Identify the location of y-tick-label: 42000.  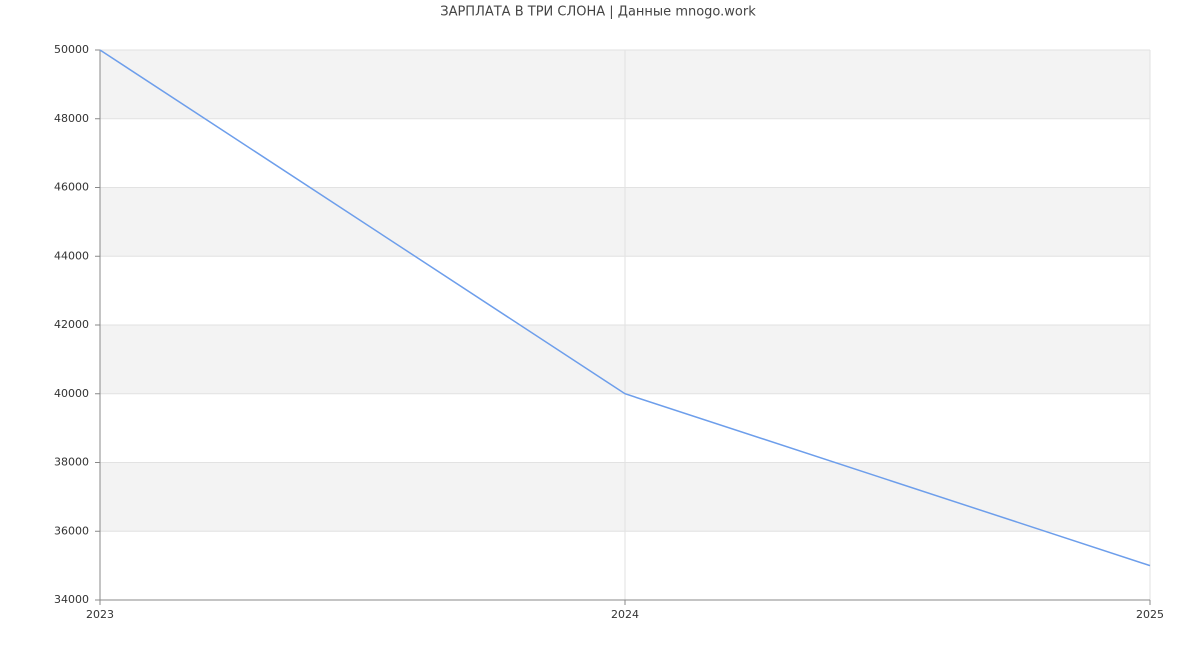
(71, 324).